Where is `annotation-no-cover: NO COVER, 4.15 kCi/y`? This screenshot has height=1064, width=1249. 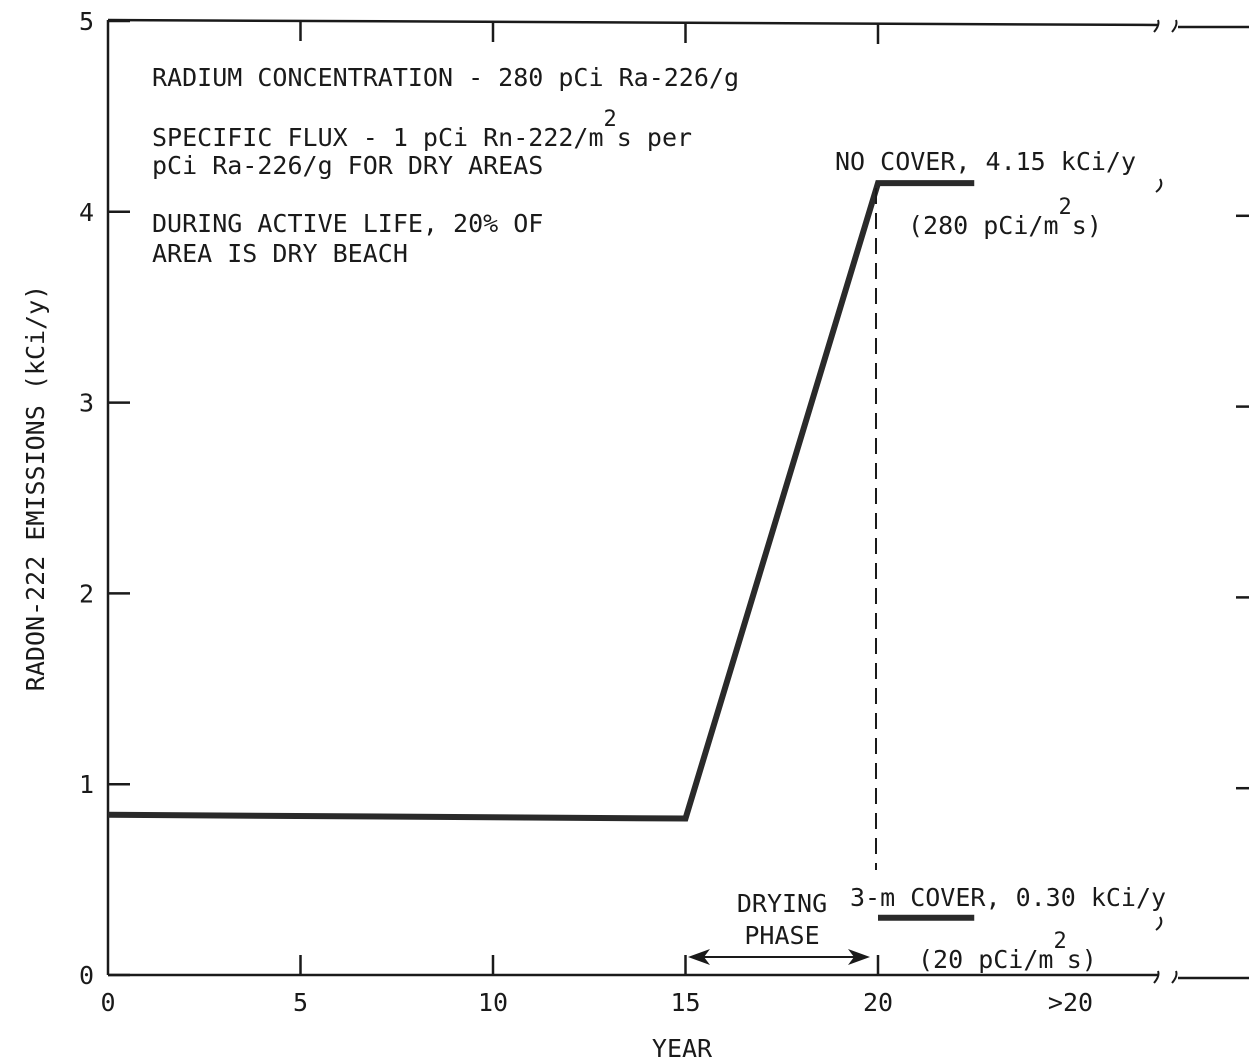 annotation-no-cover: NO COVER, 4.15 kCi/y is located at coordinates (985, 161).